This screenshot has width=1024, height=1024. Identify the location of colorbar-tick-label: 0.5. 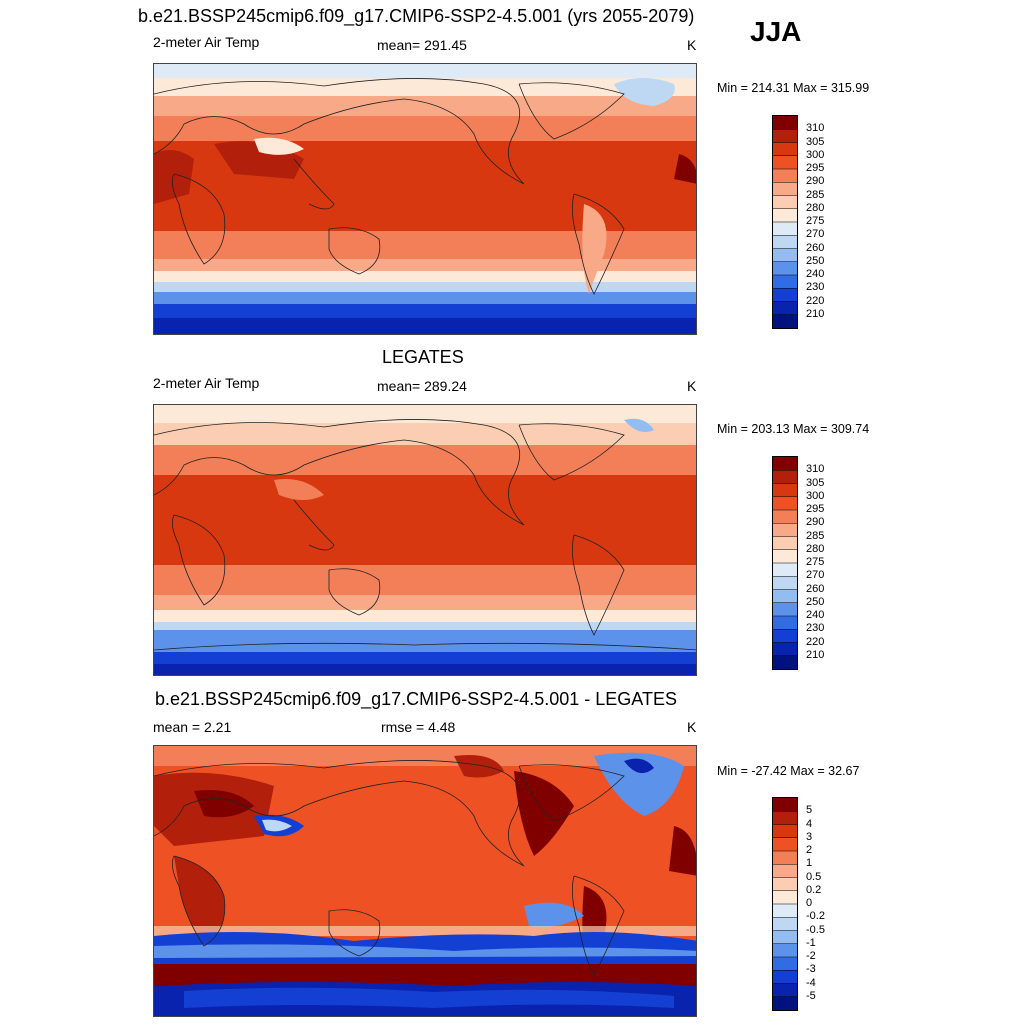
(814, 876).